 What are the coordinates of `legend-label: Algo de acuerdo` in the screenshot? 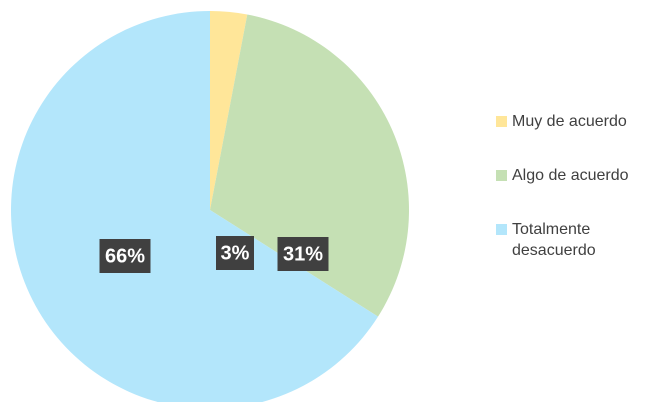 It's located at (570, 175).